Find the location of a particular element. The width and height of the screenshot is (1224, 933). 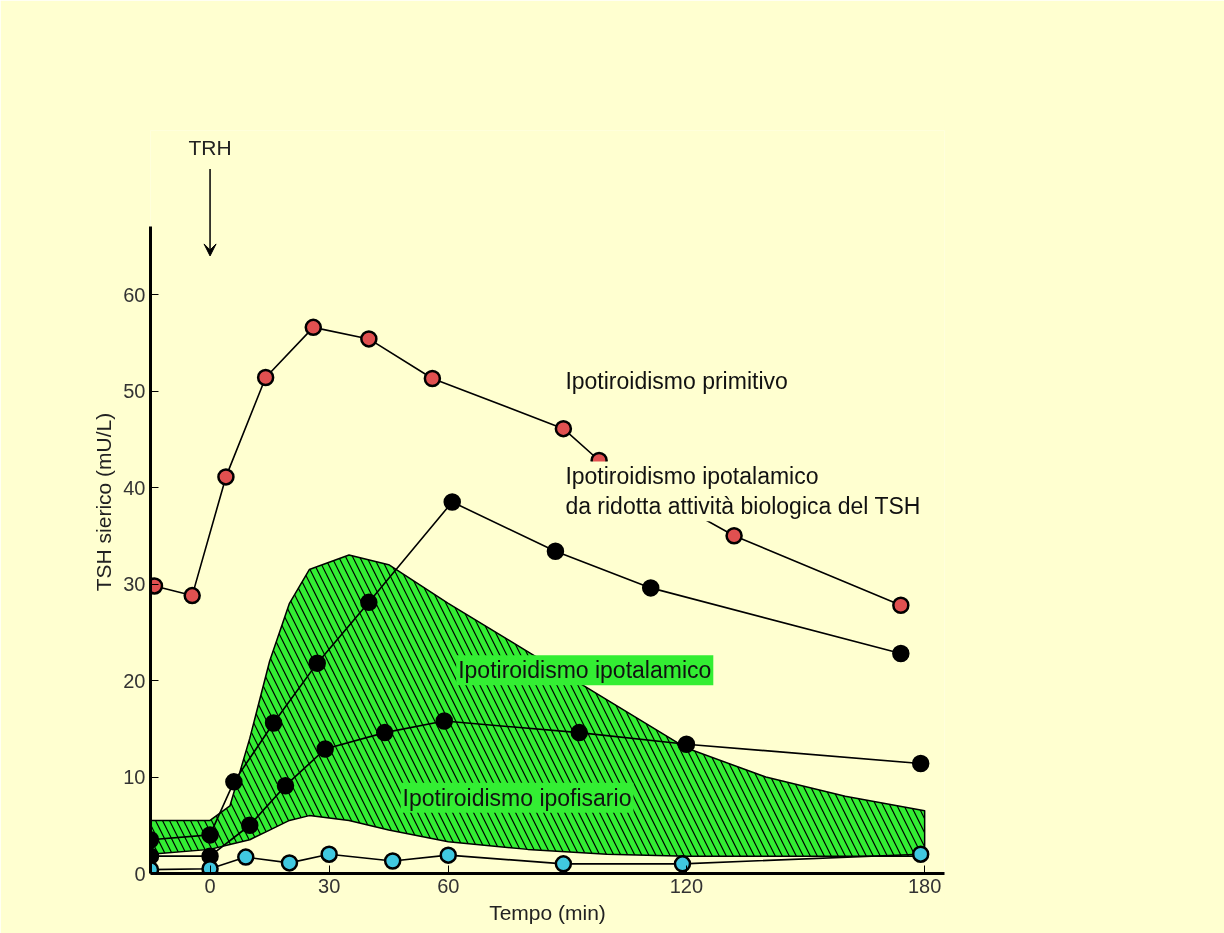

x-tick-label: 60 is located at coordinates (448, 885).